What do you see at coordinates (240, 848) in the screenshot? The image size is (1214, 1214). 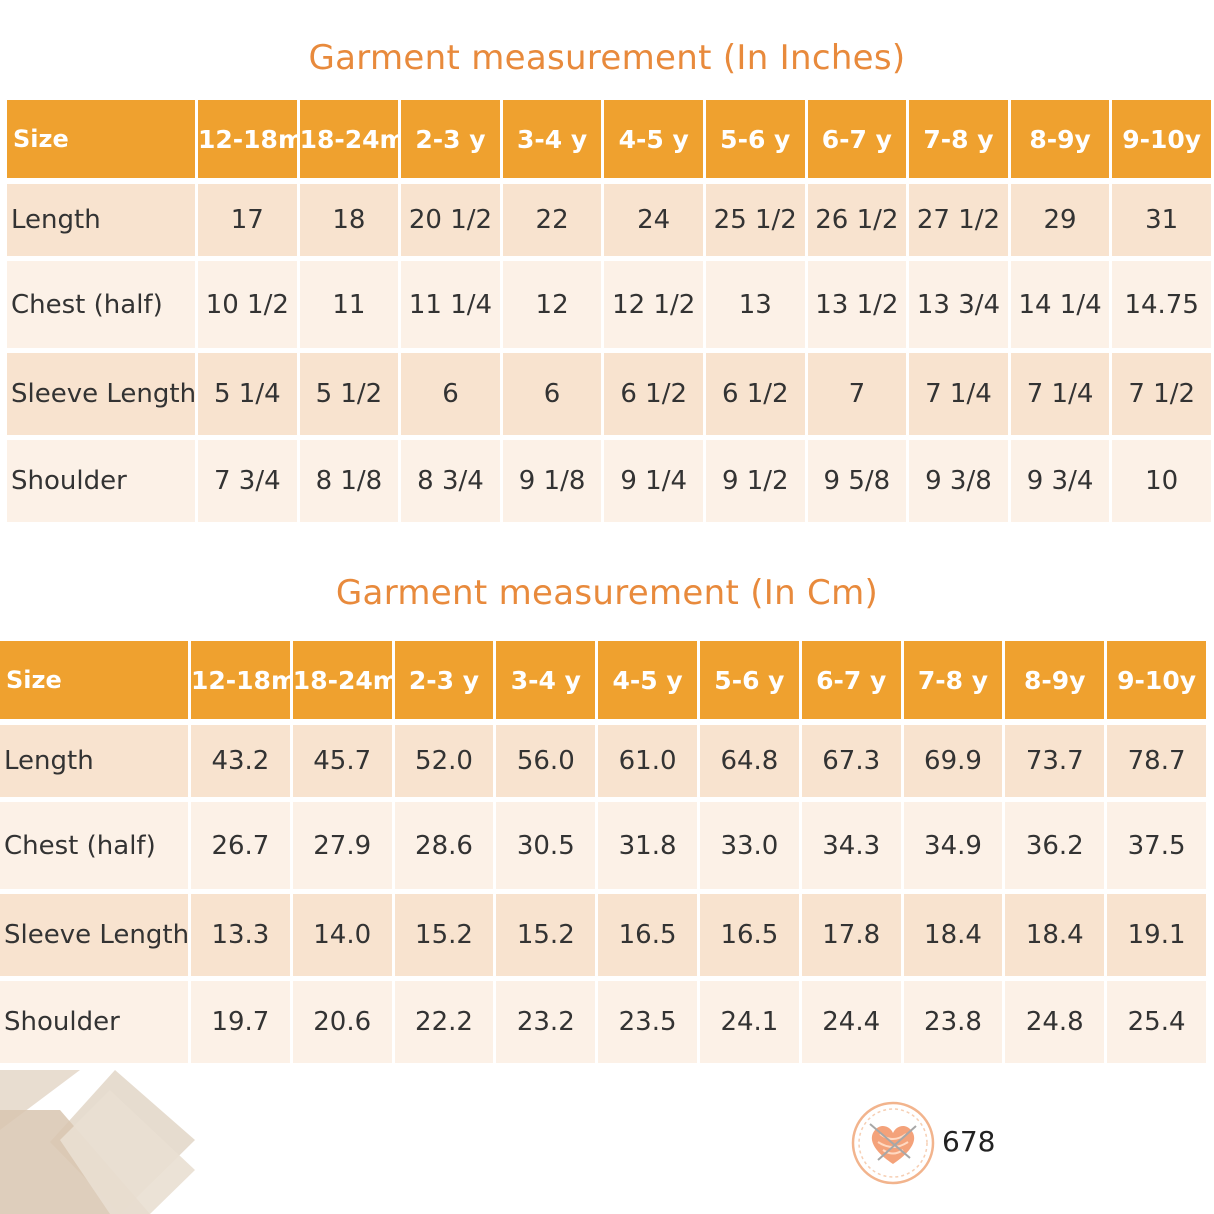 I see `measurement-cell: 26.7` at bounding box center [240, 848].